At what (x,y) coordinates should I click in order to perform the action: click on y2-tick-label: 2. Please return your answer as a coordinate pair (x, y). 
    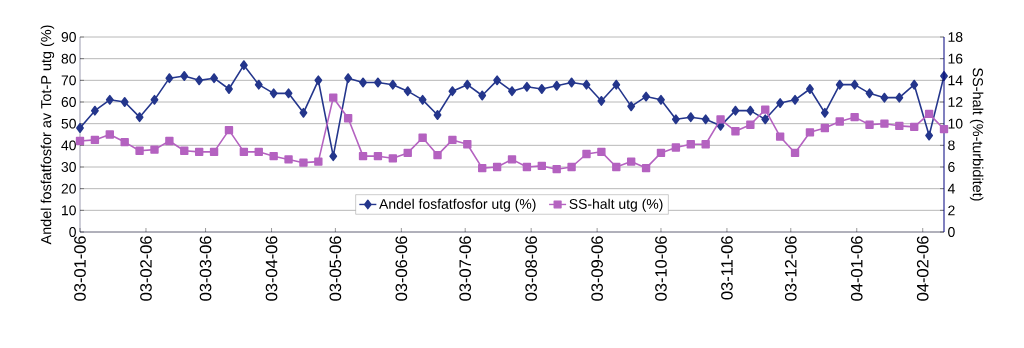
    Looking at the image, I should click on (951, 210).